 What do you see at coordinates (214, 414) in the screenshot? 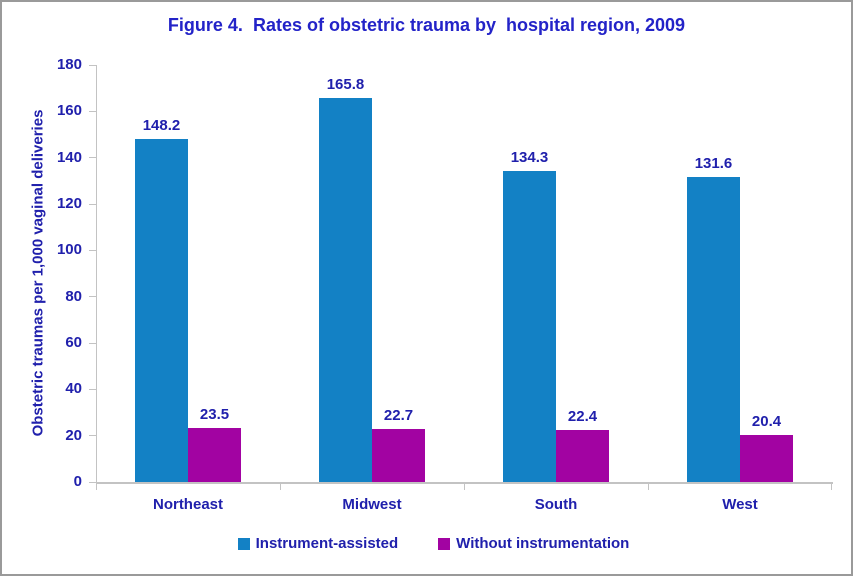
I see `data-label-without-instrumentation-northeast: 23.5` at bounding box center [214, 414].